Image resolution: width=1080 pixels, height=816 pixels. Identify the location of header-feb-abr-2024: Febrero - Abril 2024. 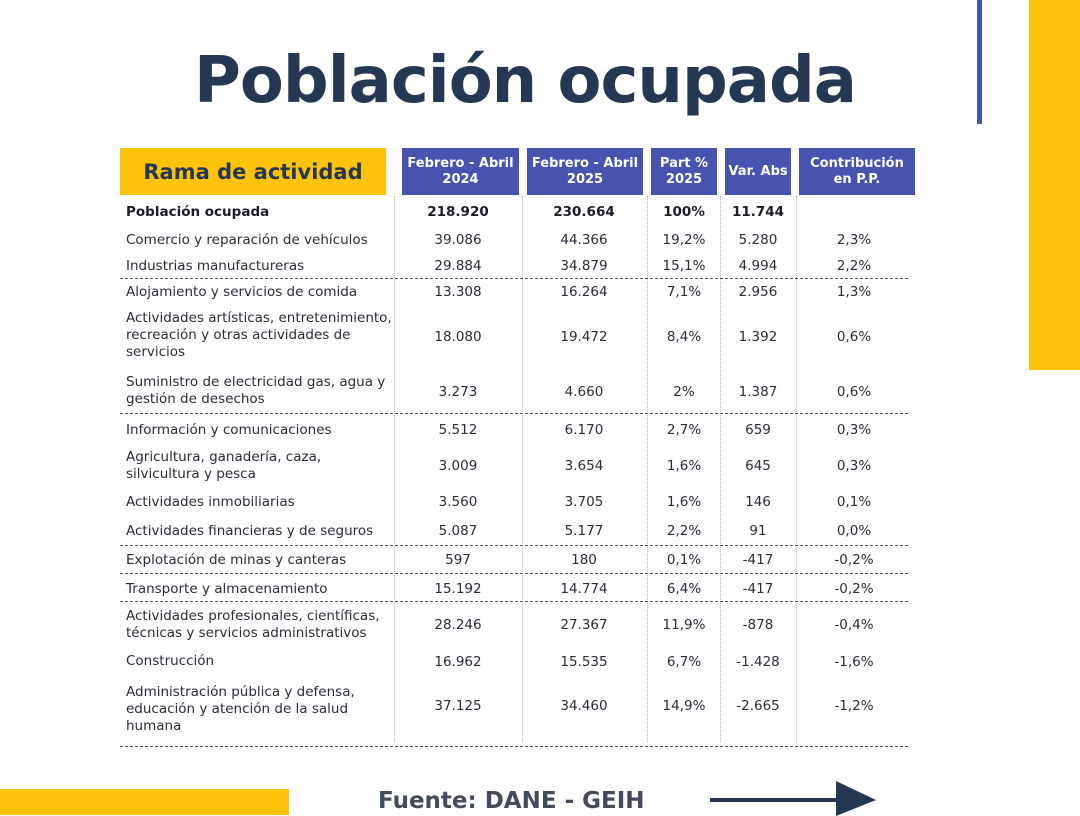
(460, 171).